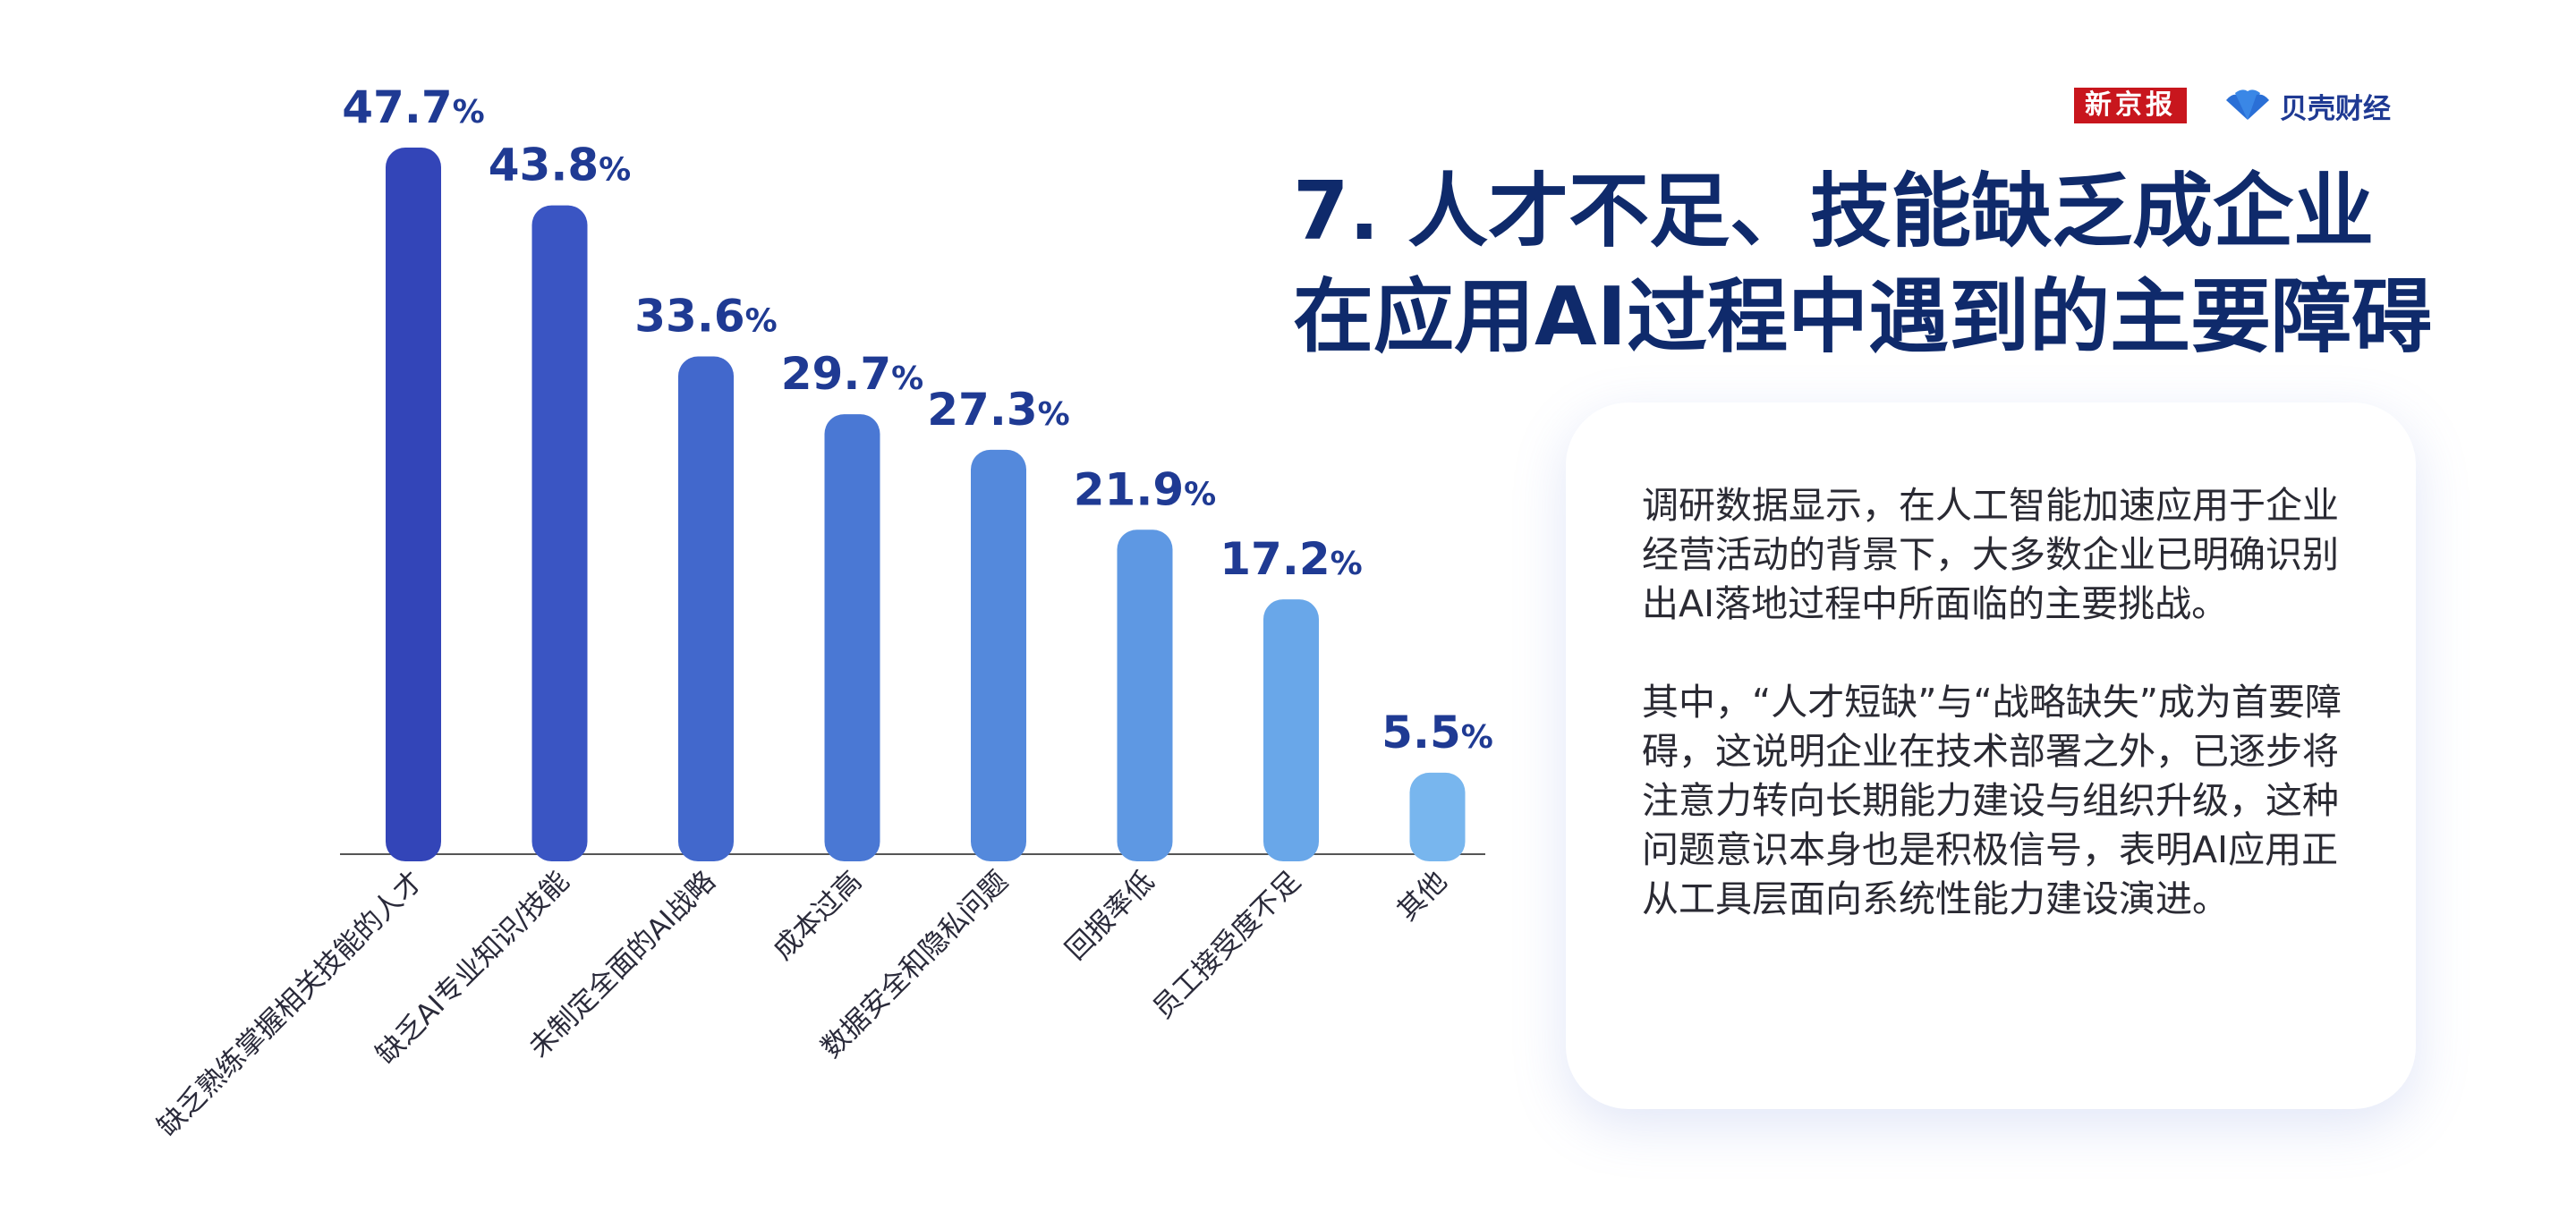  I want to click on xinjingbao-logo: 新京报, so click(2130, 105).